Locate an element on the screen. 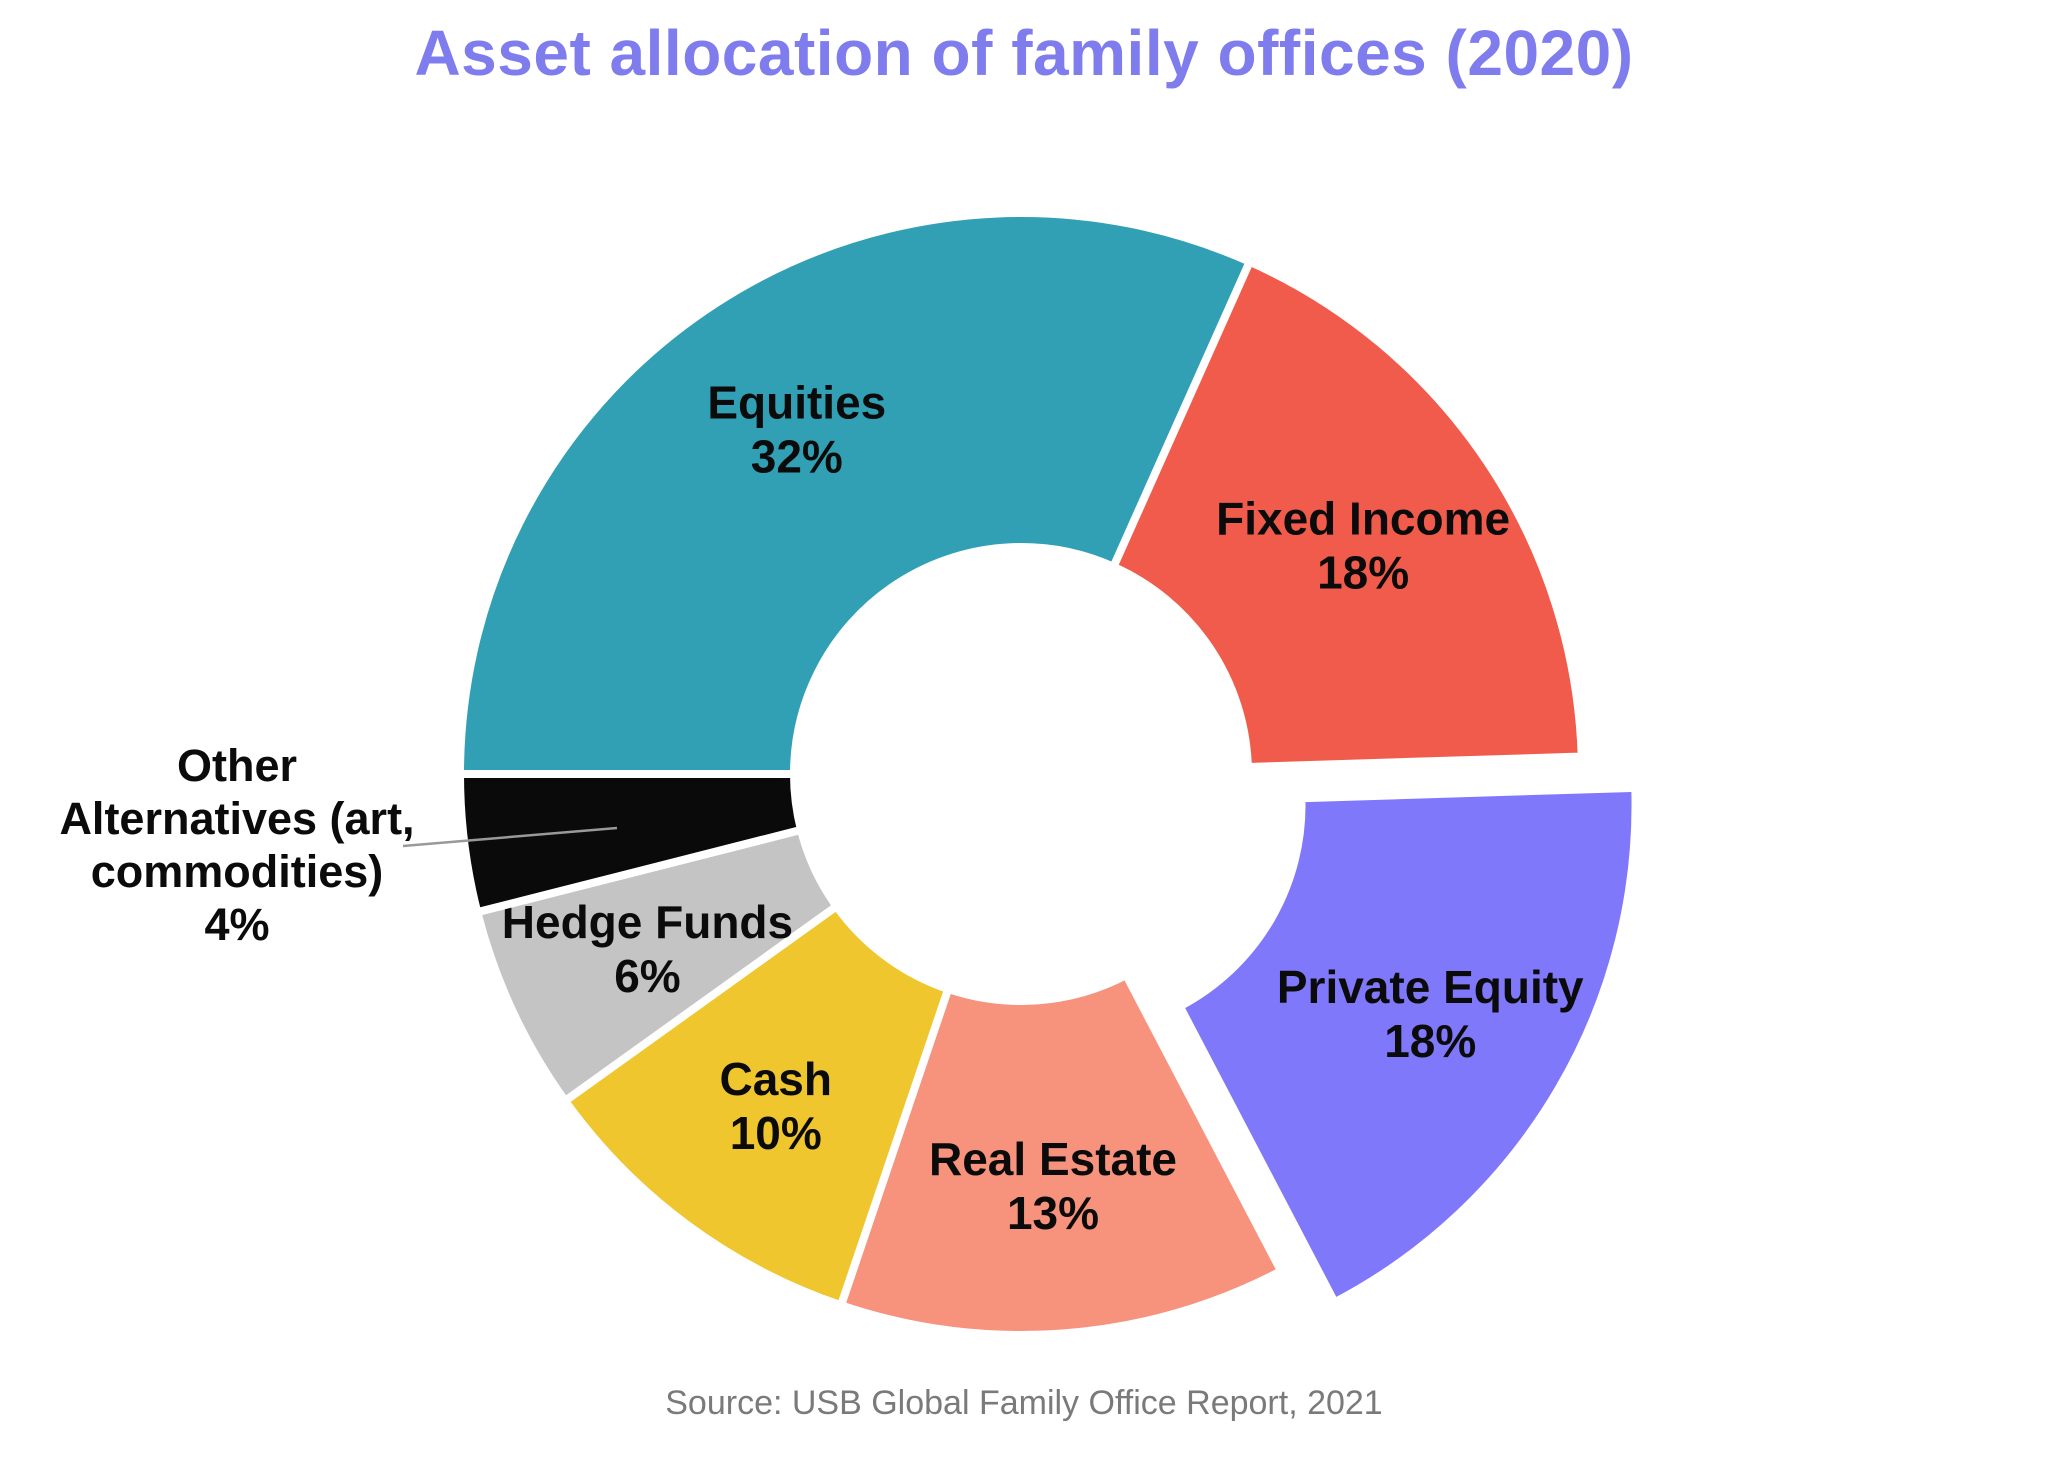 The image size is (2048, 1468). slice-label-hedge-funds: Hedge Funds 6% is located at coordinates (647, 949).